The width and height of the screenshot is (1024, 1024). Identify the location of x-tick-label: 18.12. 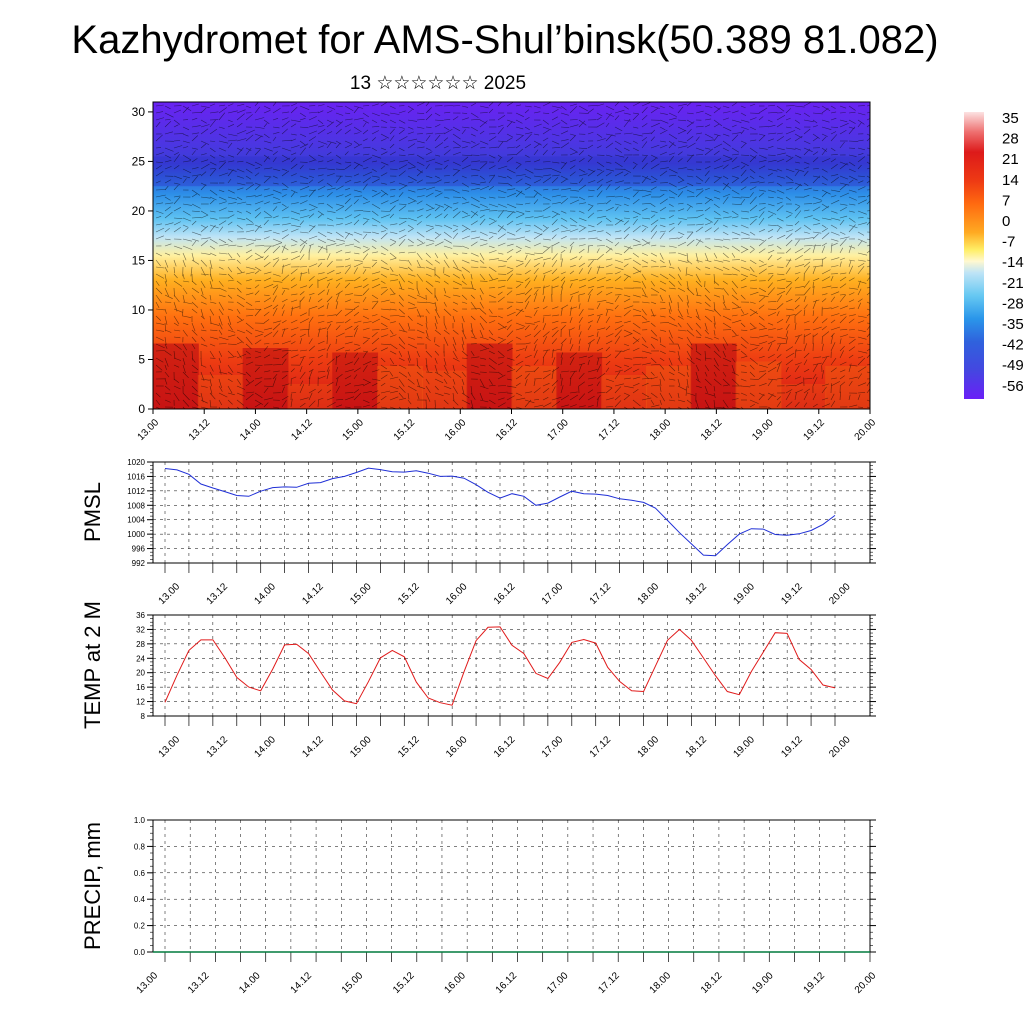
(697, 594).